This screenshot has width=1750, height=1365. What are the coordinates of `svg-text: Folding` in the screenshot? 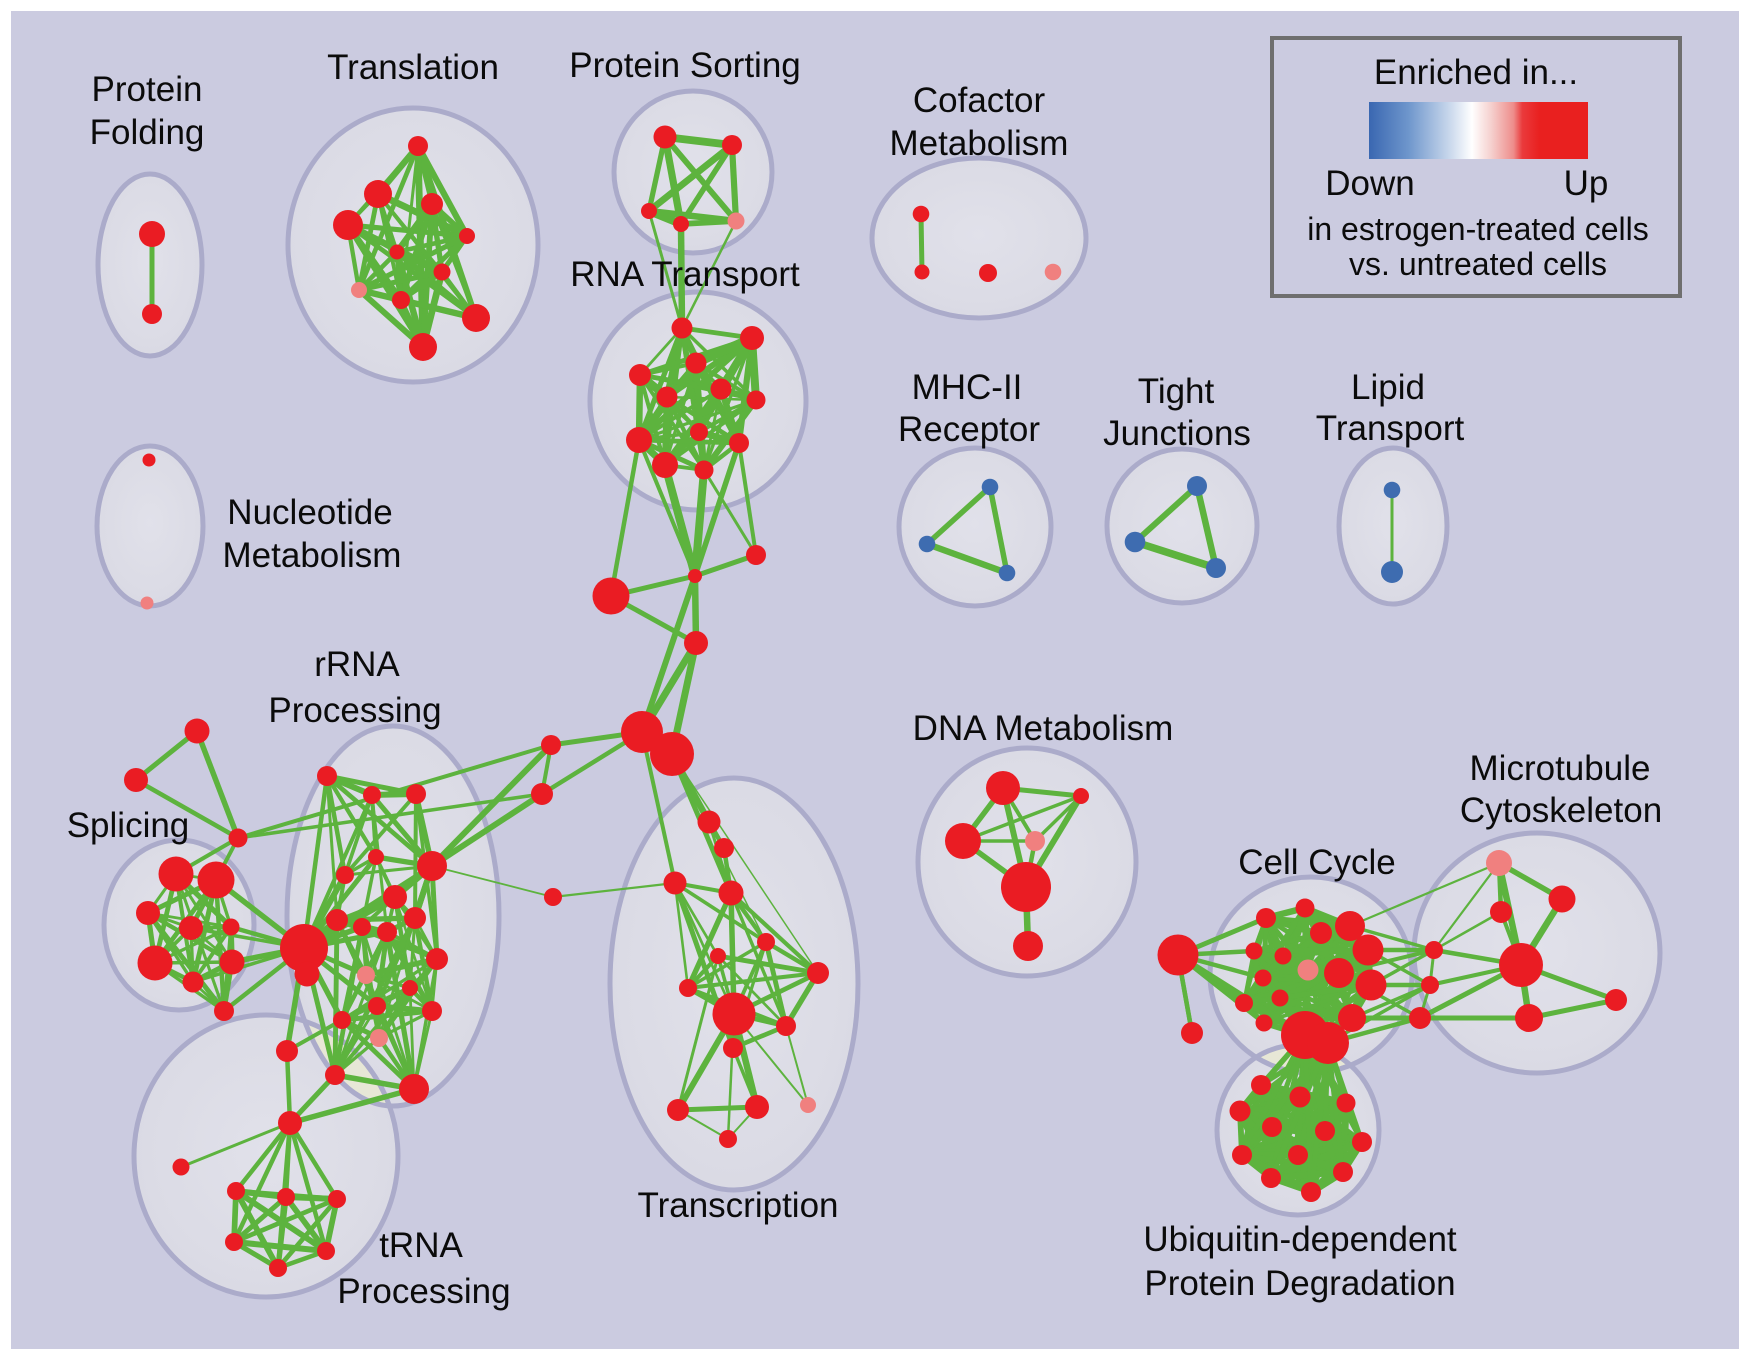 It's located at (147, 132).